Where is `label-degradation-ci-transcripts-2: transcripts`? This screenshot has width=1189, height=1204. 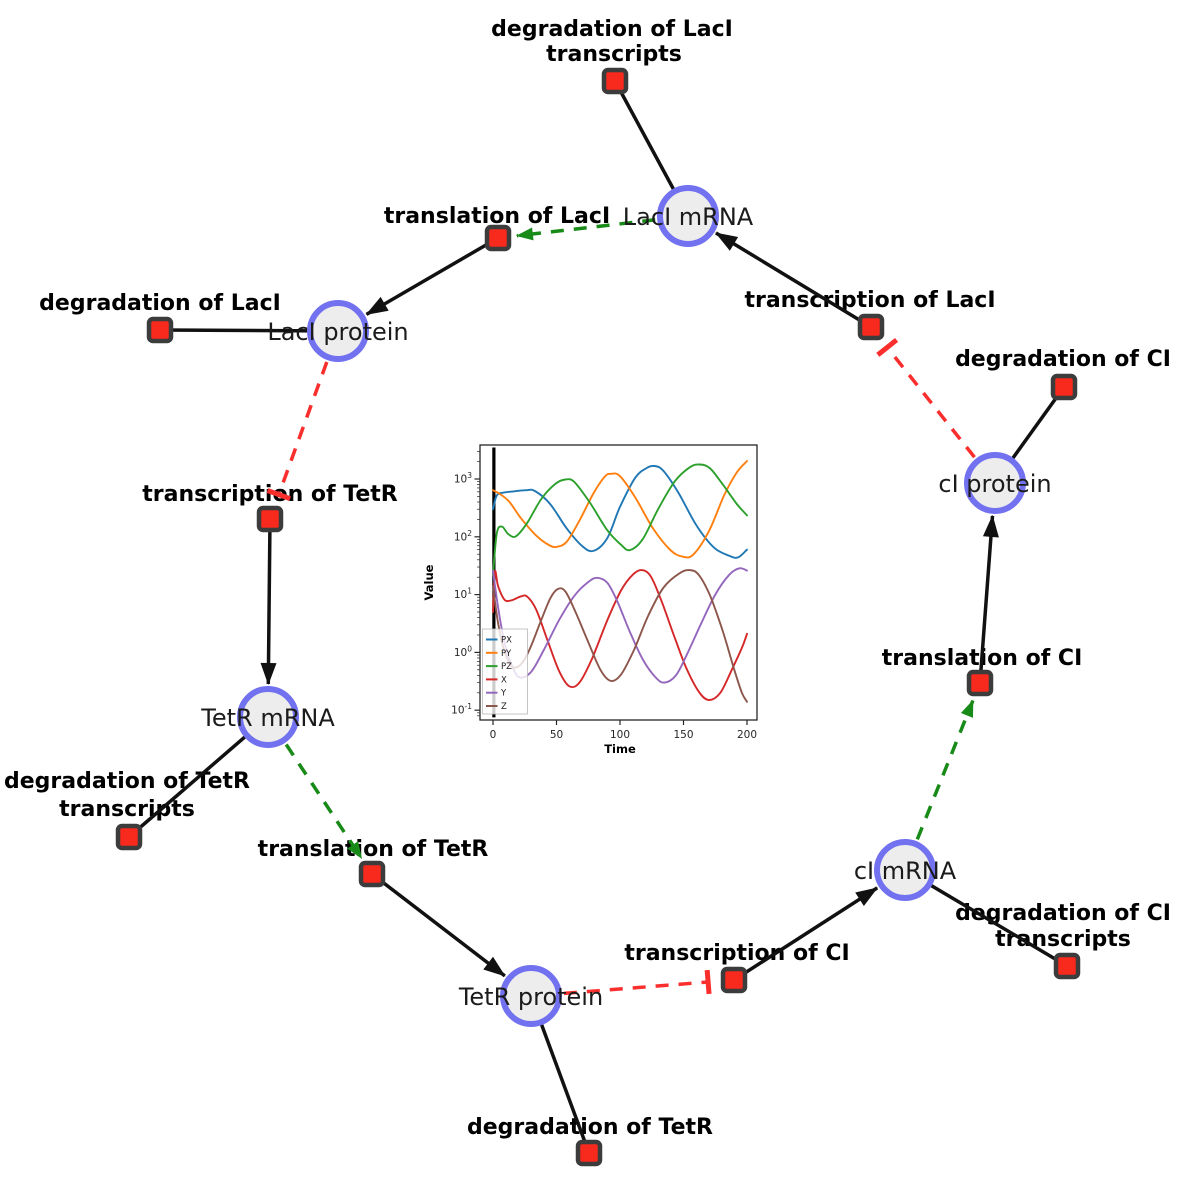
label-degradation-ci-transcripts-2: transcripts is located at coordinates (1063, 939).